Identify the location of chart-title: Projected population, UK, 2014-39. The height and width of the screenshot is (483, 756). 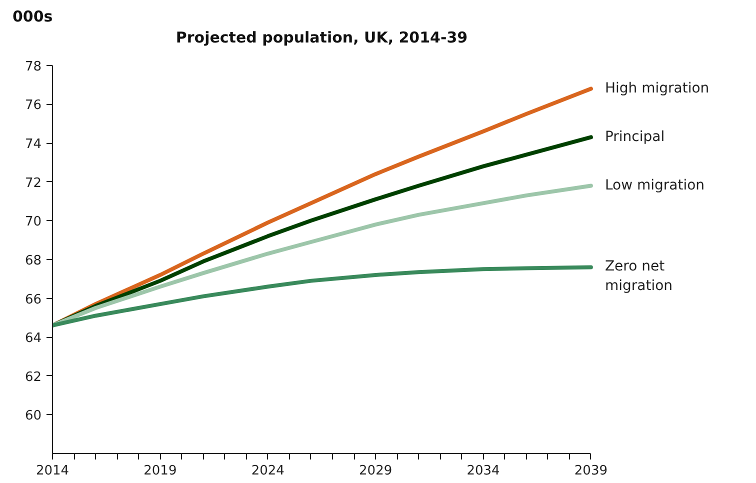
(322, 37).